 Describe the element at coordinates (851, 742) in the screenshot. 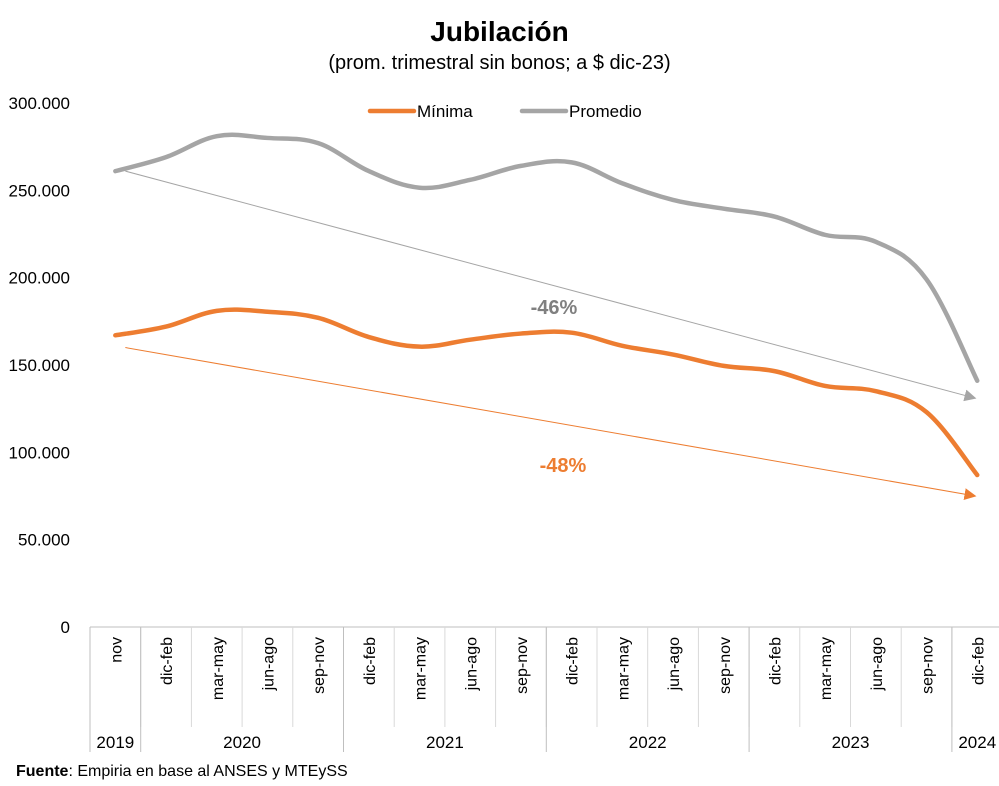

I see `year-label: 2023` at that location.